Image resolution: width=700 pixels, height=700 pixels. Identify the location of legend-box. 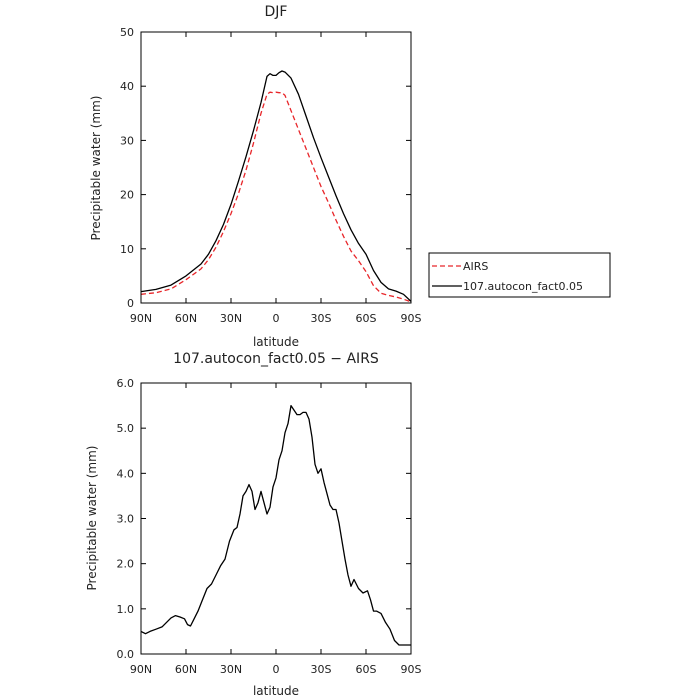
(519, 275).